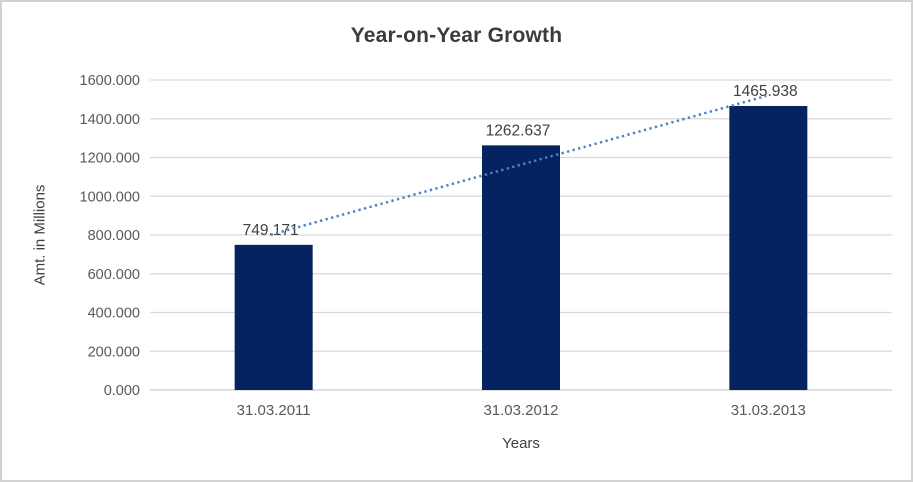 The width and height of the screenshot is (913, 482). What do you see at coordinates (110, 159) in the screenshot?
I see `y-tick-label: 1200.000` at bounding box center [110, 159].